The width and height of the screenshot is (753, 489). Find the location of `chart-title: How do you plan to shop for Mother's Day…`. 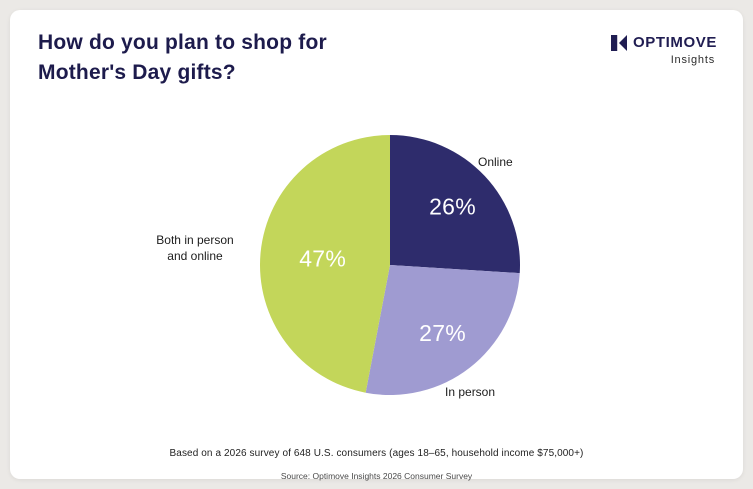

chart-title: How do you plan to shop for Mother's Day… is located at coordinates (182, 58).